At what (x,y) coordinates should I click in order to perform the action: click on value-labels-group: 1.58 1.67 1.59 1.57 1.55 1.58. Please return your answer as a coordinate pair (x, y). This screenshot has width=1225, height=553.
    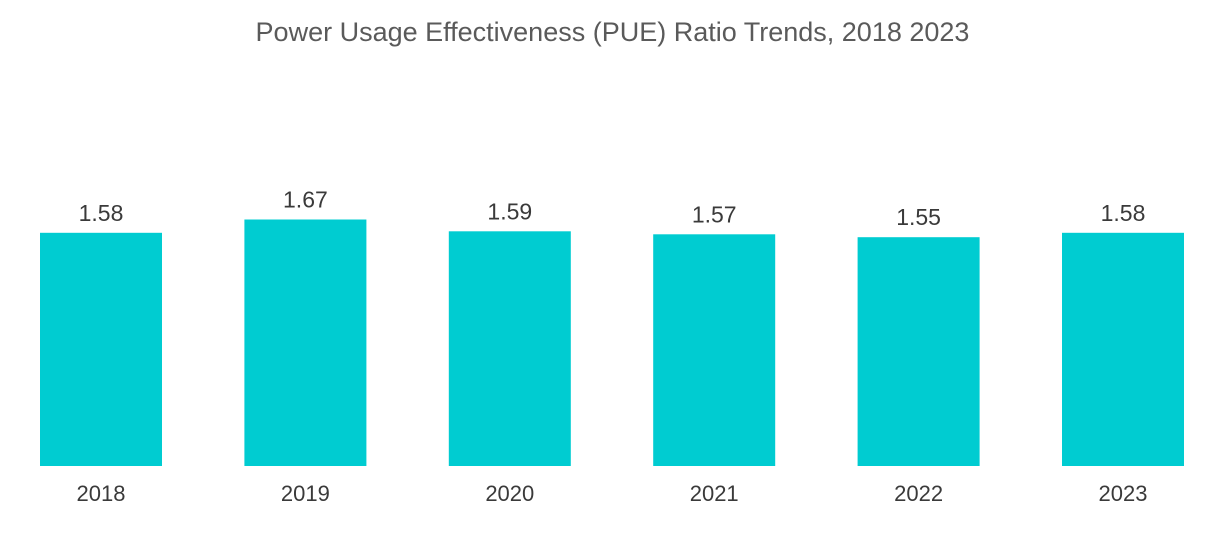
    Looking at the image, I should click on (612, 209).